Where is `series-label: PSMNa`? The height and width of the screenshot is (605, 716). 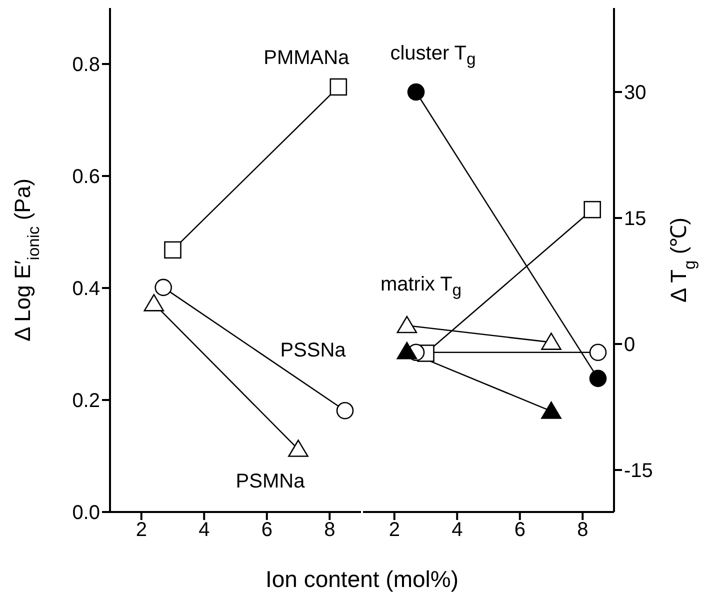
series-label: PSMNa is located at coordinates (271, 481).